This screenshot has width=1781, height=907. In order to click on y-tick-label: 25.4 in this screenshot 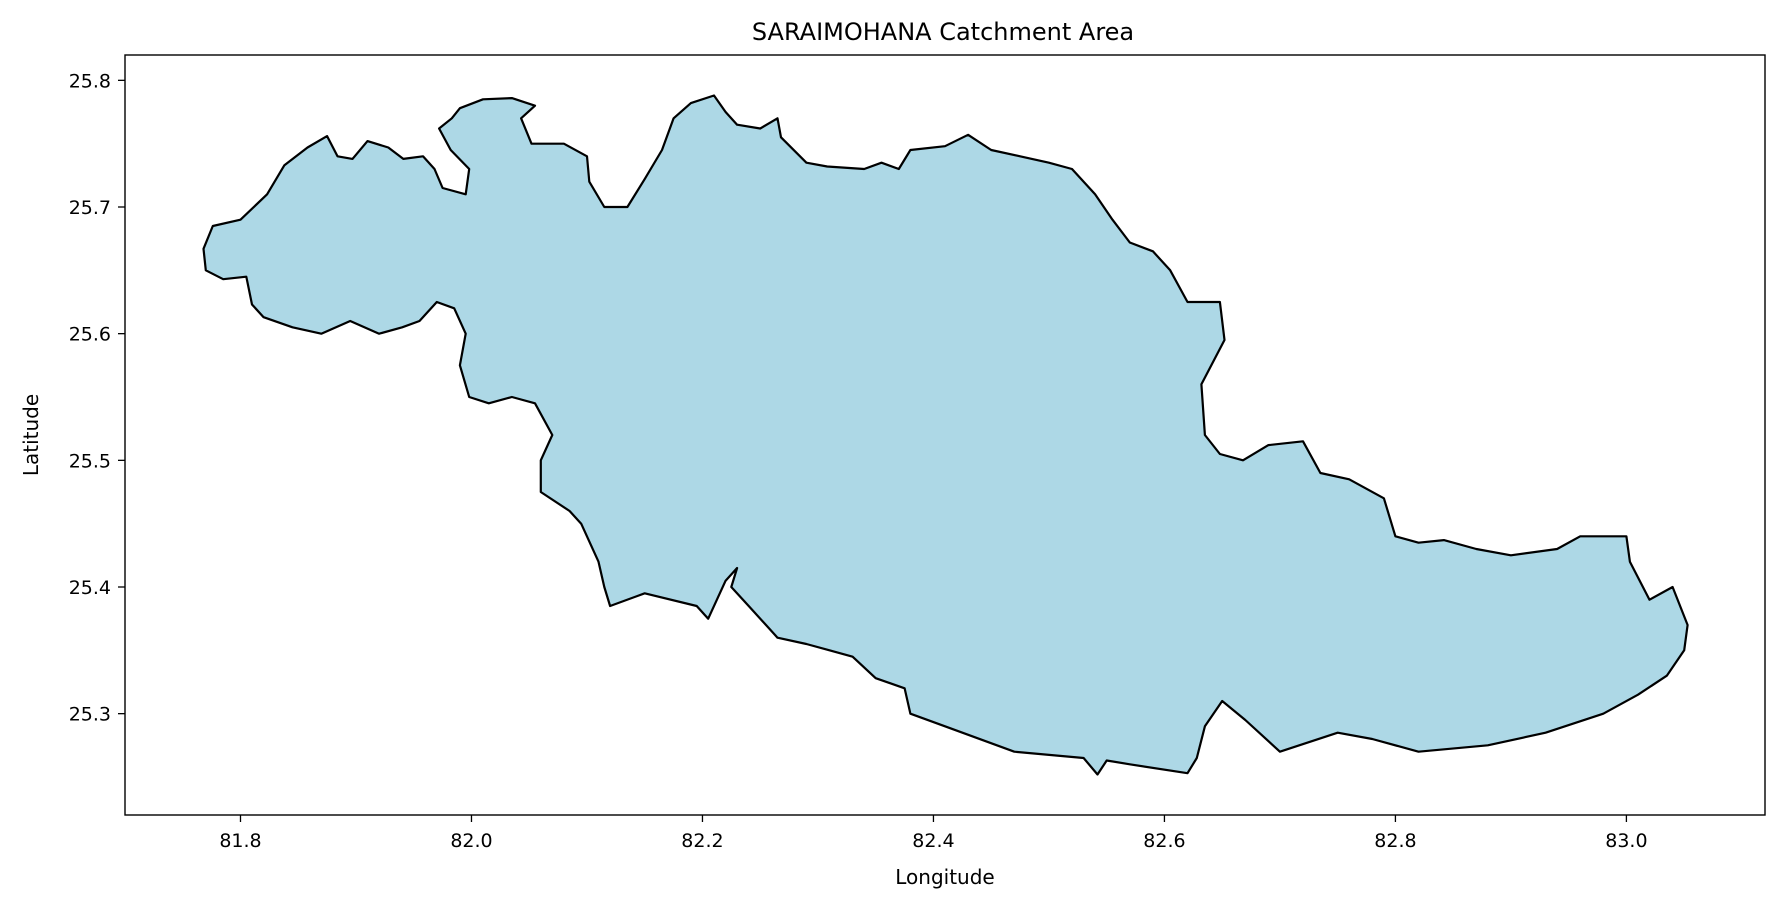, I will do `click(90, 588)`.